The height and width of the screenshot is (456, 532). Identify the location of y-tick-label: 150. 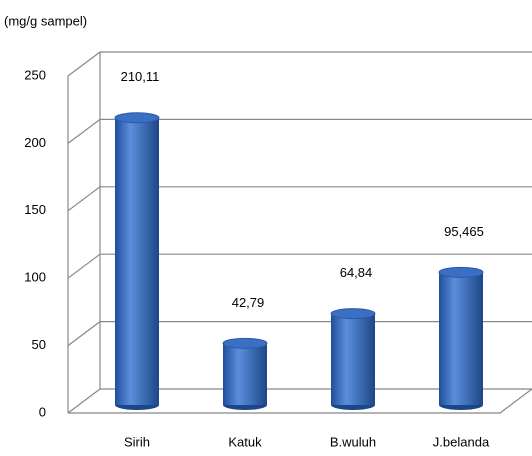
(35, 209).